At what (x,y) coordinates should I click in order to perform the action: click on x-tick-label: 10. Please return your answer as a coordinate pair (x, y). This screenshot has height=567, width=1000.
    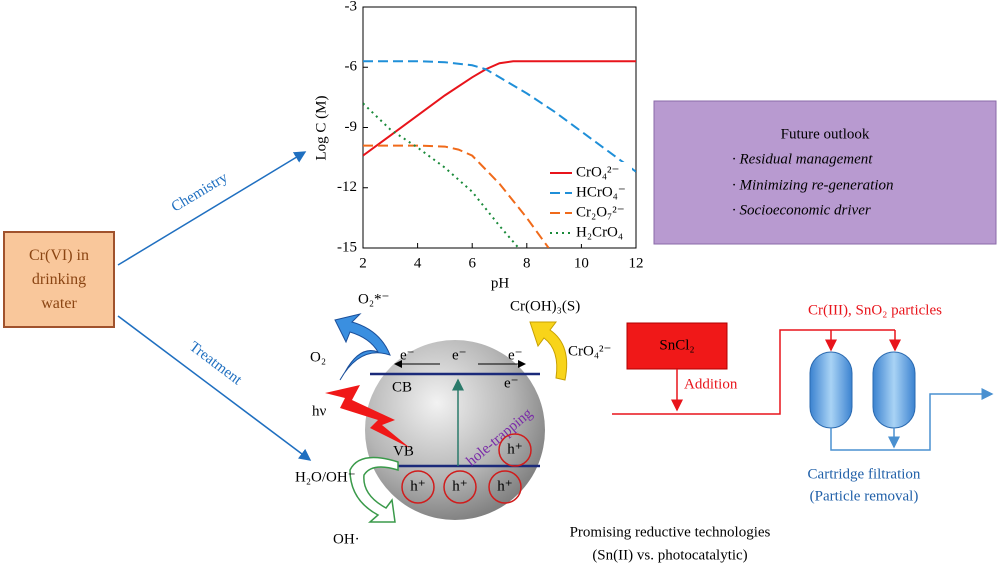
    Looking at the image, I should click on (581, 263).